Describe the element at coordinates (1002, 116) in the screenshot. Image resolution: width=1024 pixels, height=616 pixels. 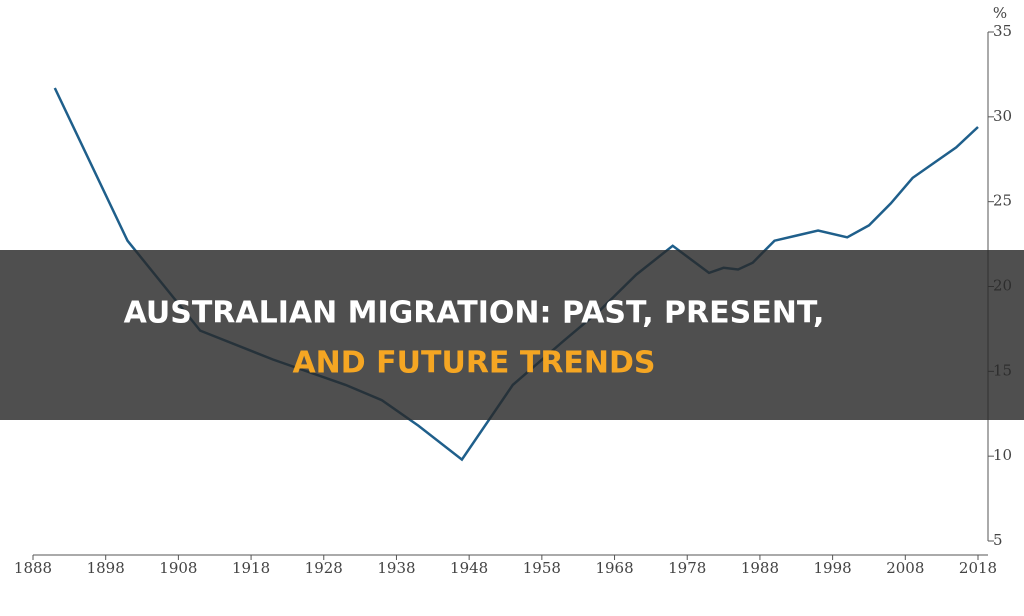
I see `y-tick-label: 30` at that location.